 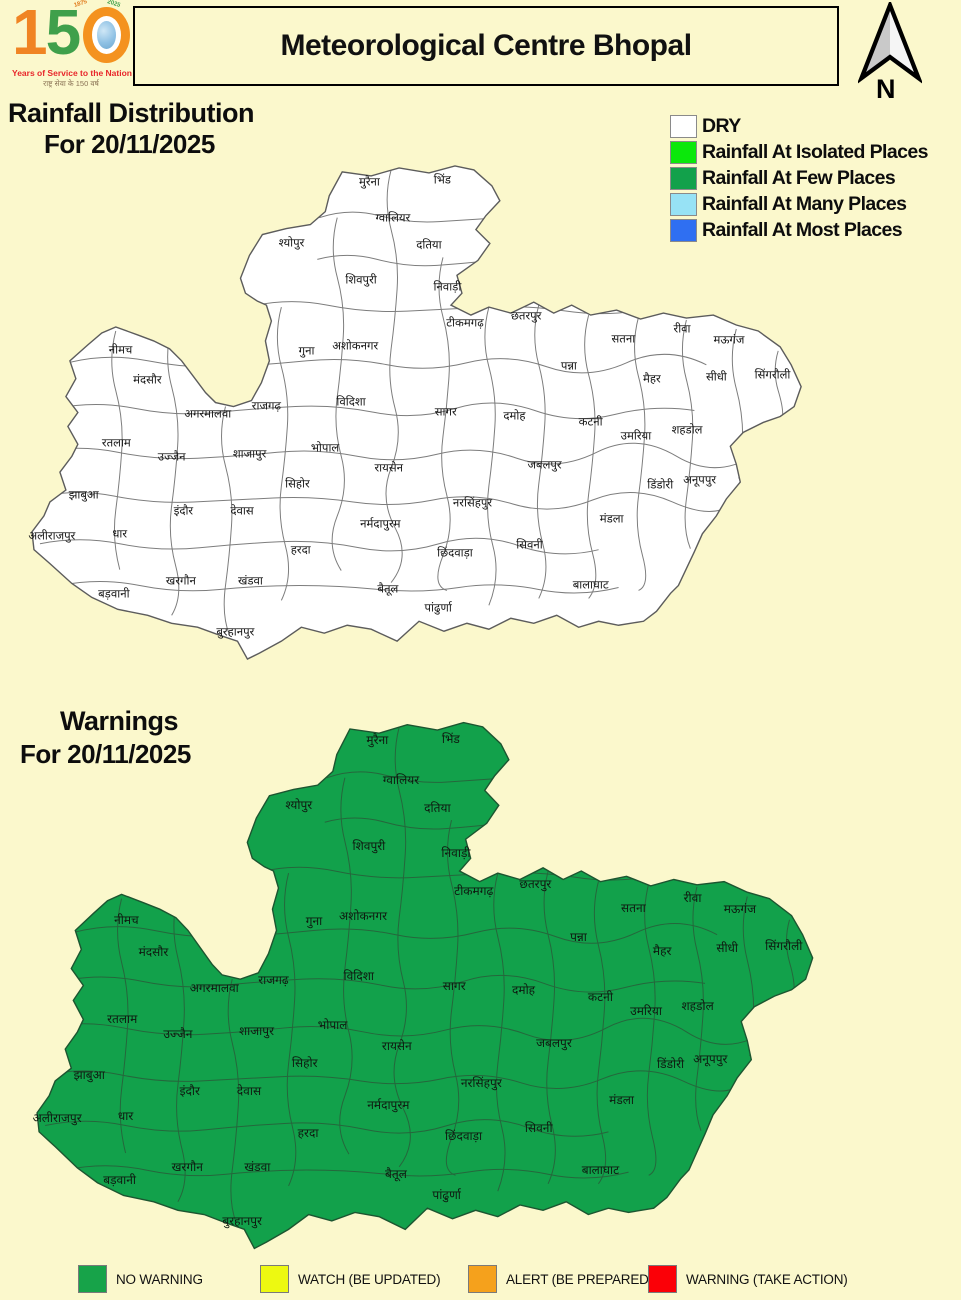 I want to click on district-label: नीमच, so click(x=126, y=920).